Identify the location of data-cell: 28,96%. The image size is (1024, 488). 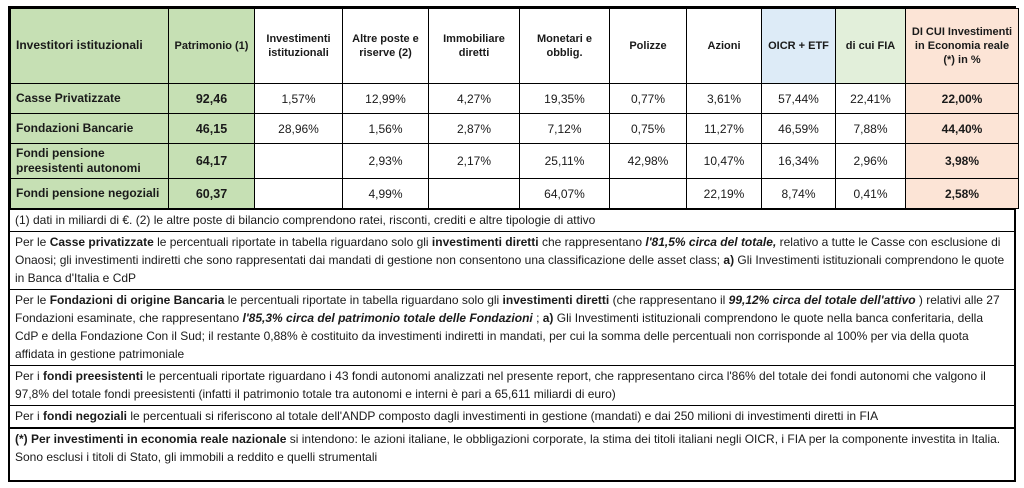
(298, 128).